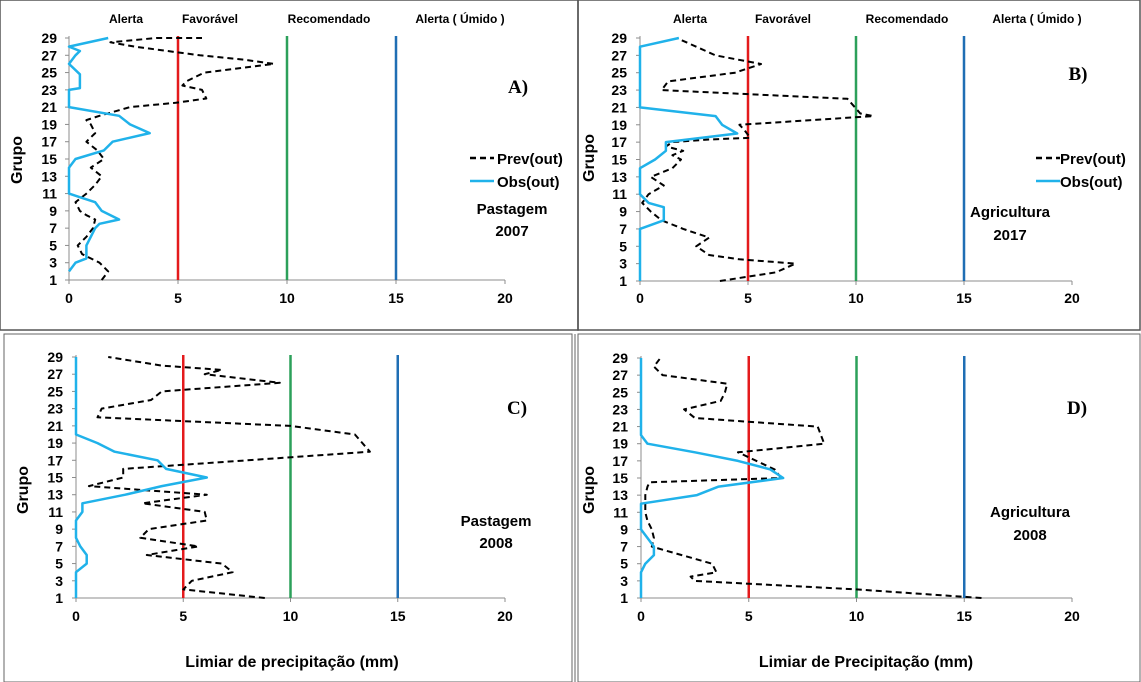  What do you see at coordinates (1030, 512) in the screenshot?
I see `panel-annotation: Agricultura` at bounding box center [1030, 512].